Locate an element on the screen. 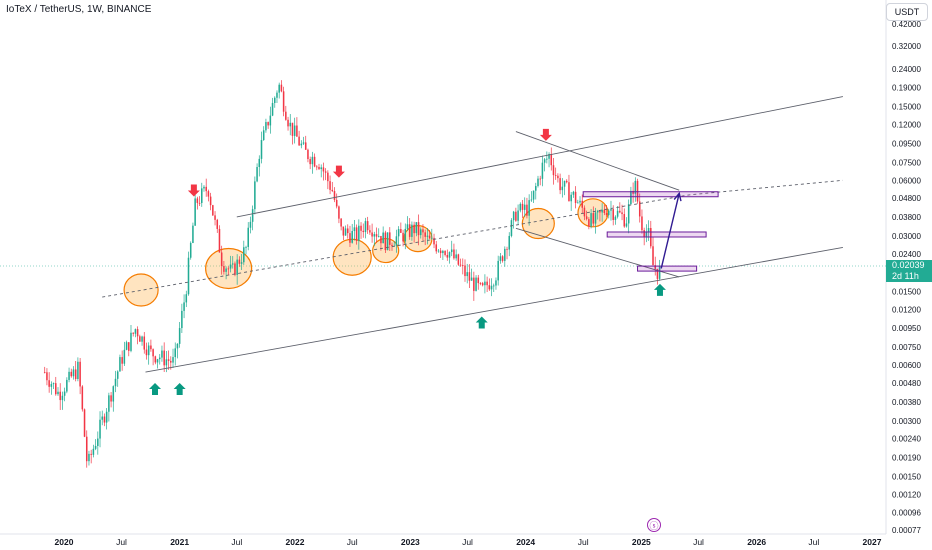 Image resolution: width=932 pixels, height=550 pixels. price-tick-label: 0.19000 is located at coordinates (906, 88).